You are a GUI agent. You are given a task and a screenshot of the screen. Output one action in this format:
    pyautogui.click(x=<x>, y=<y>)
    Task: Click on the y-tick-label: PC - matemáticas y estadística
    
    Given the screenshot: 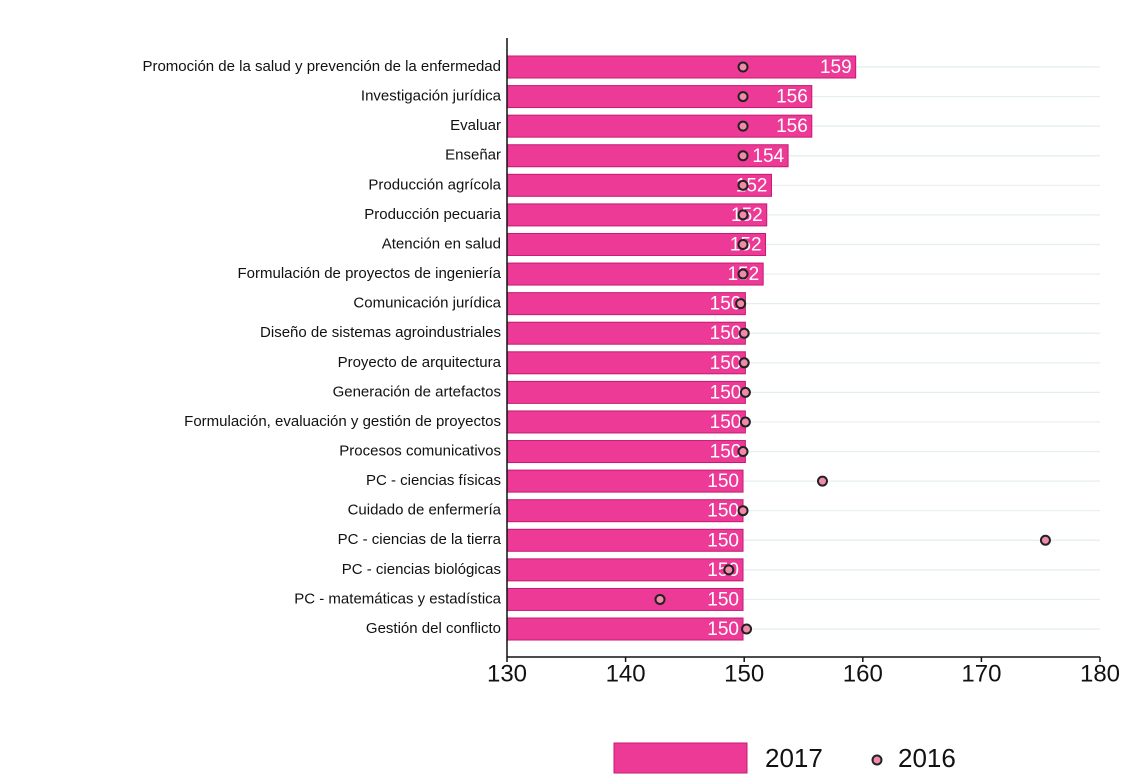 What is the action you would take?
    pyautogui.click(x=397, y=598)
    